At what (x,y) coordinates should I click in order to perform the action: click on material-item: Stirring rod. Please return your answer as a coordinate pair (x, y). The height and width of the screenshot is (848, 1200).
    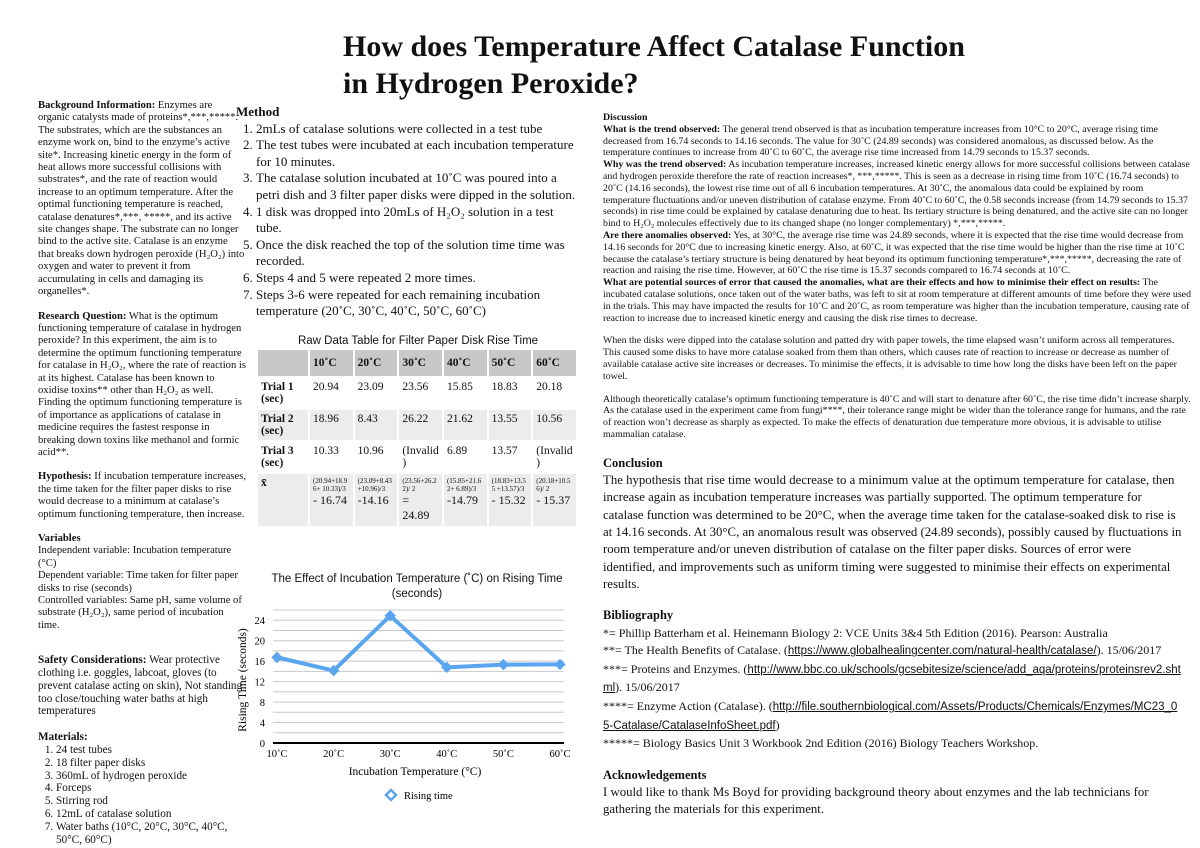
    Looking at the image, I should click on (151, 801).